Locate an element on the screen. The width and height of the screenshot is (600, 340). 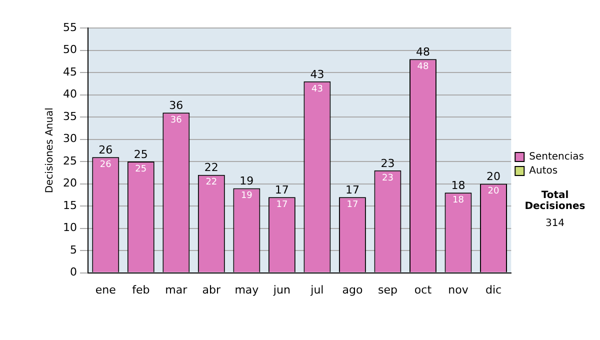
x-tick-label: dic is located at coordinates (493, 289).